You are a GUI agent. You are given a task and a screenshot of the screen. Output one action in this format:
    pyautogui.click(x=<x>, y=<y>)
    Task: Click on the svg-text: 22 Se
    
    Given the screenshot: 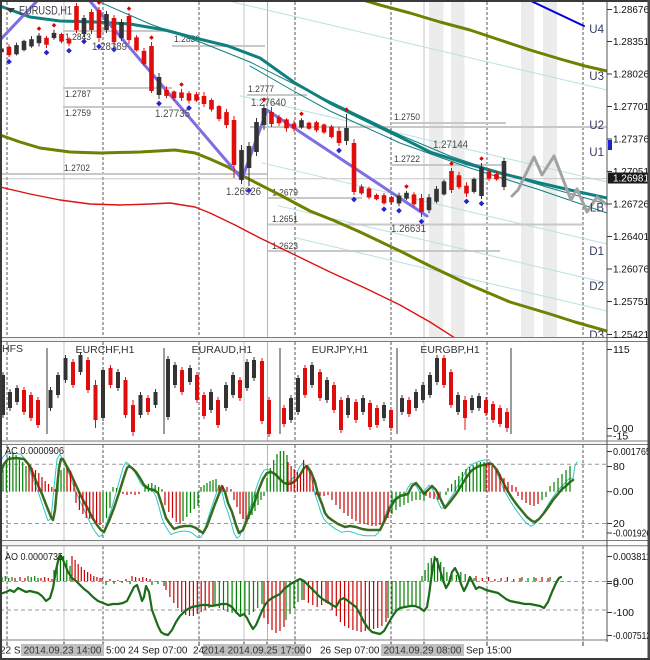 What is the action you would take?
    pyautogui.click(x=13, y=651)
    